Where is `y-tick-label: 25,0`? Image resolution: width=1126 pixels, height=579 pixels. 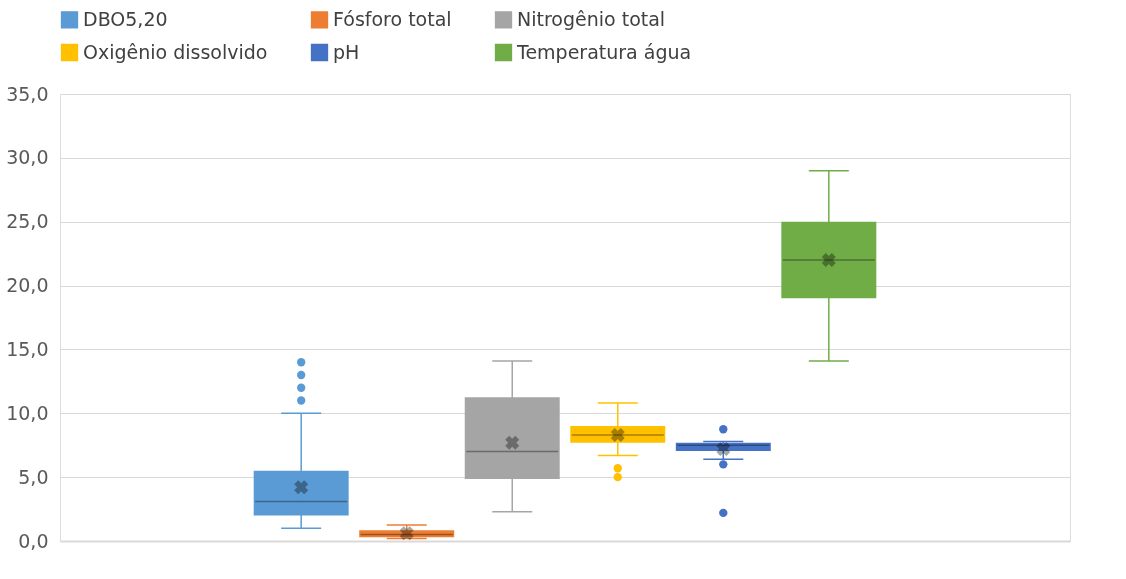 y-tick-label: 25,0 is located at coordinates (27, 221).